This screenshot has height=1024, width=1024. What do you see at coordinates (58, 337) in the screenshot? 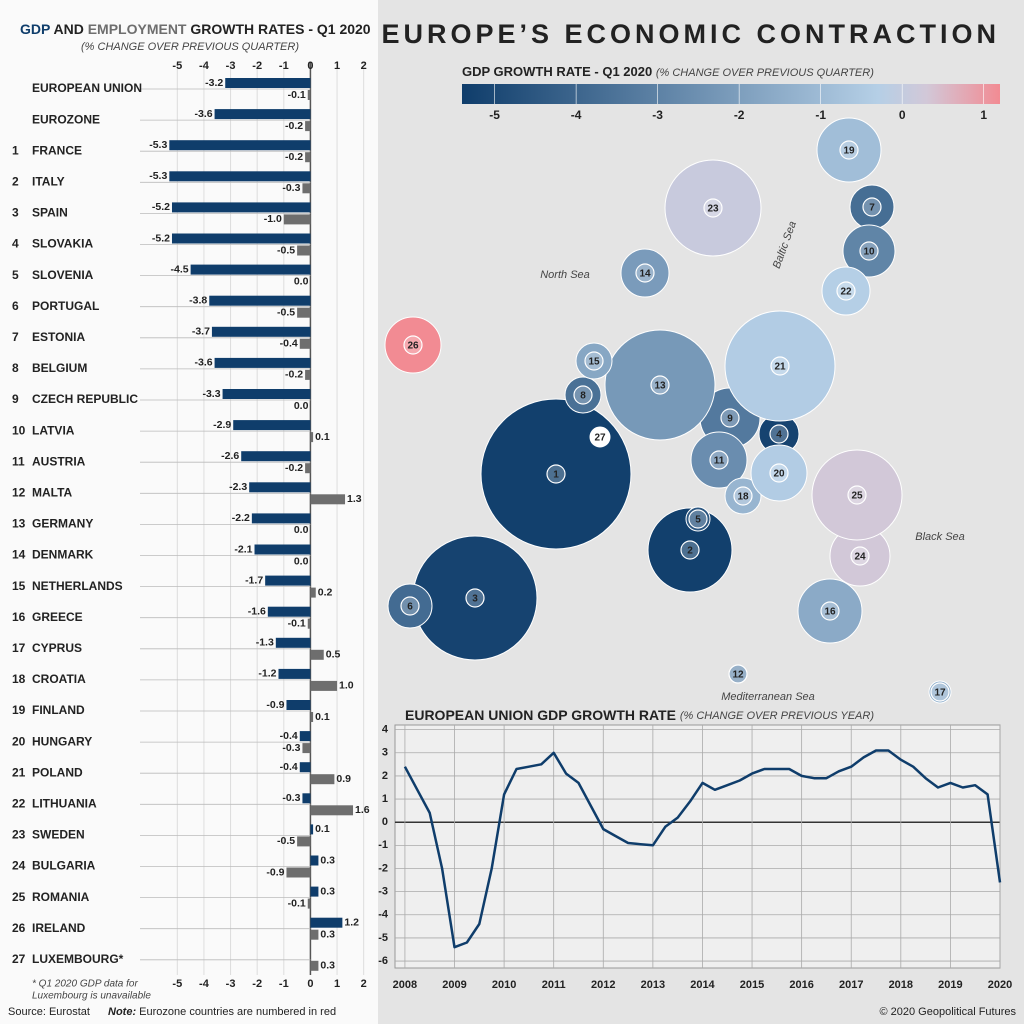
I see `category-label: ESTONIA` at bounding box center [58, 337].